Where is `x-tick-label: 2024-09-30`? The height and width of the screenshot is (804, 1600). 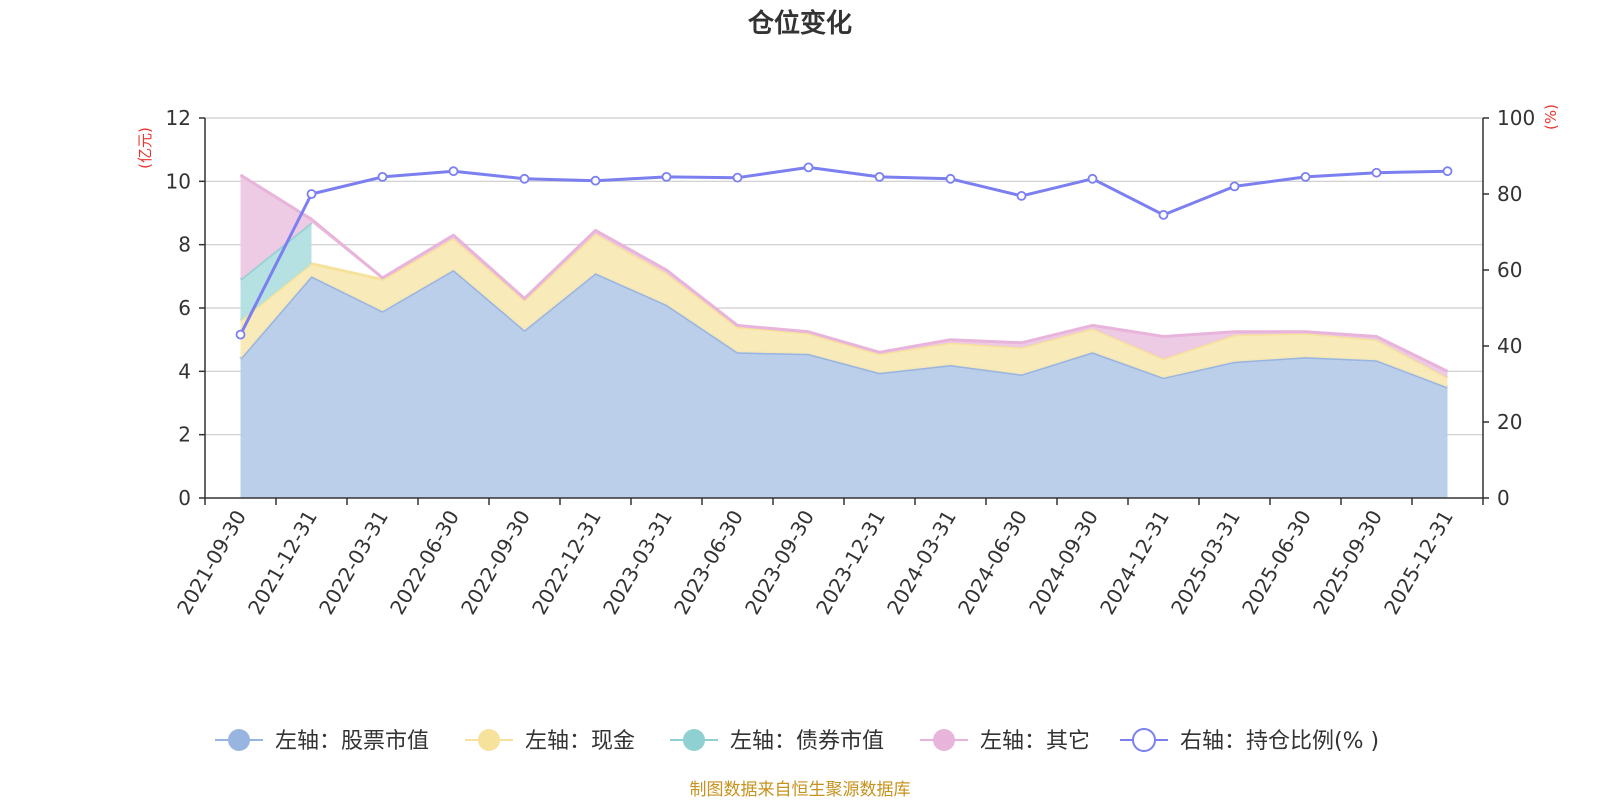
x-tick-label: 2024-09-30 is located at coordinates (1063, 562).